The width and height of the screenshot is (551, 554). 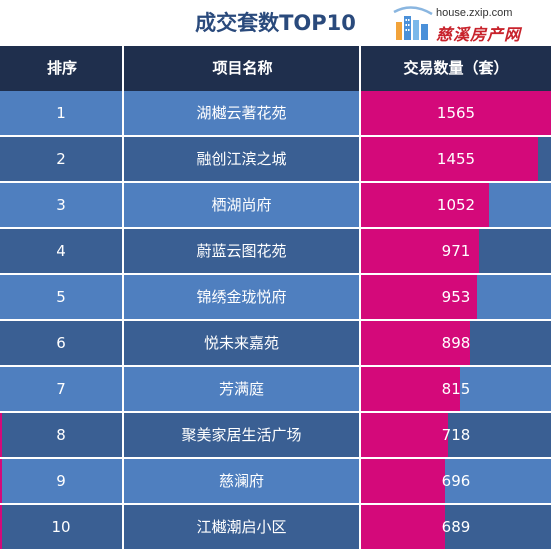 What do you see at coordinates (456, 297) in the screenshot?
I see `volume-value: 953` at bounding box center [456, 297].